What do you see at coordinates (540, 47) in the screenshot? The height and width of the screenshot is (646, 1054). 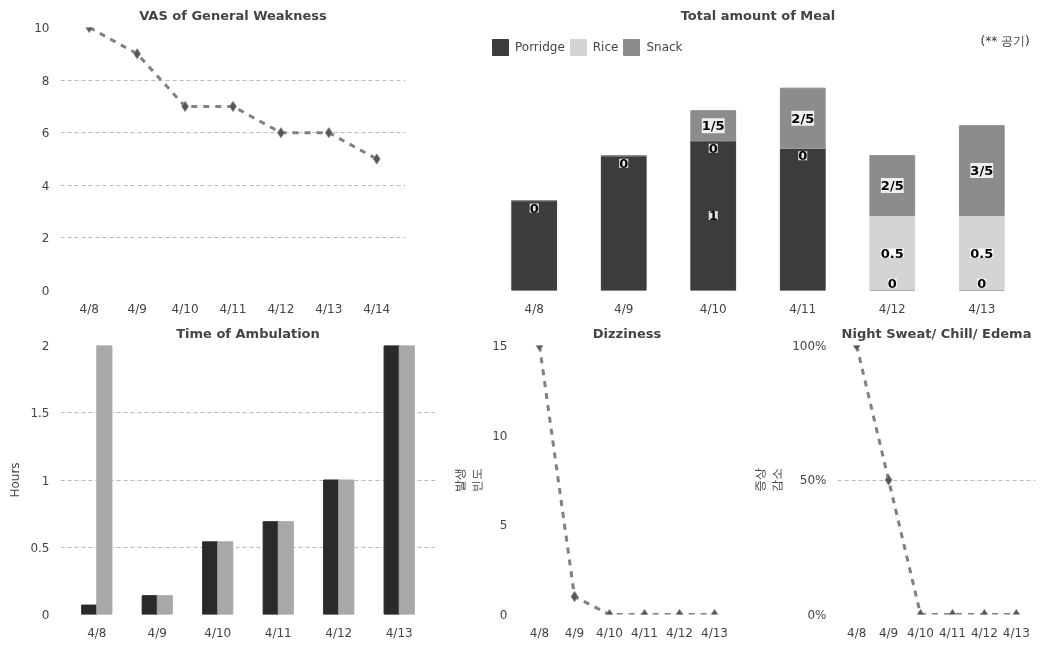 I see `legend-label: Porridge` at bounding box center [540, 47].